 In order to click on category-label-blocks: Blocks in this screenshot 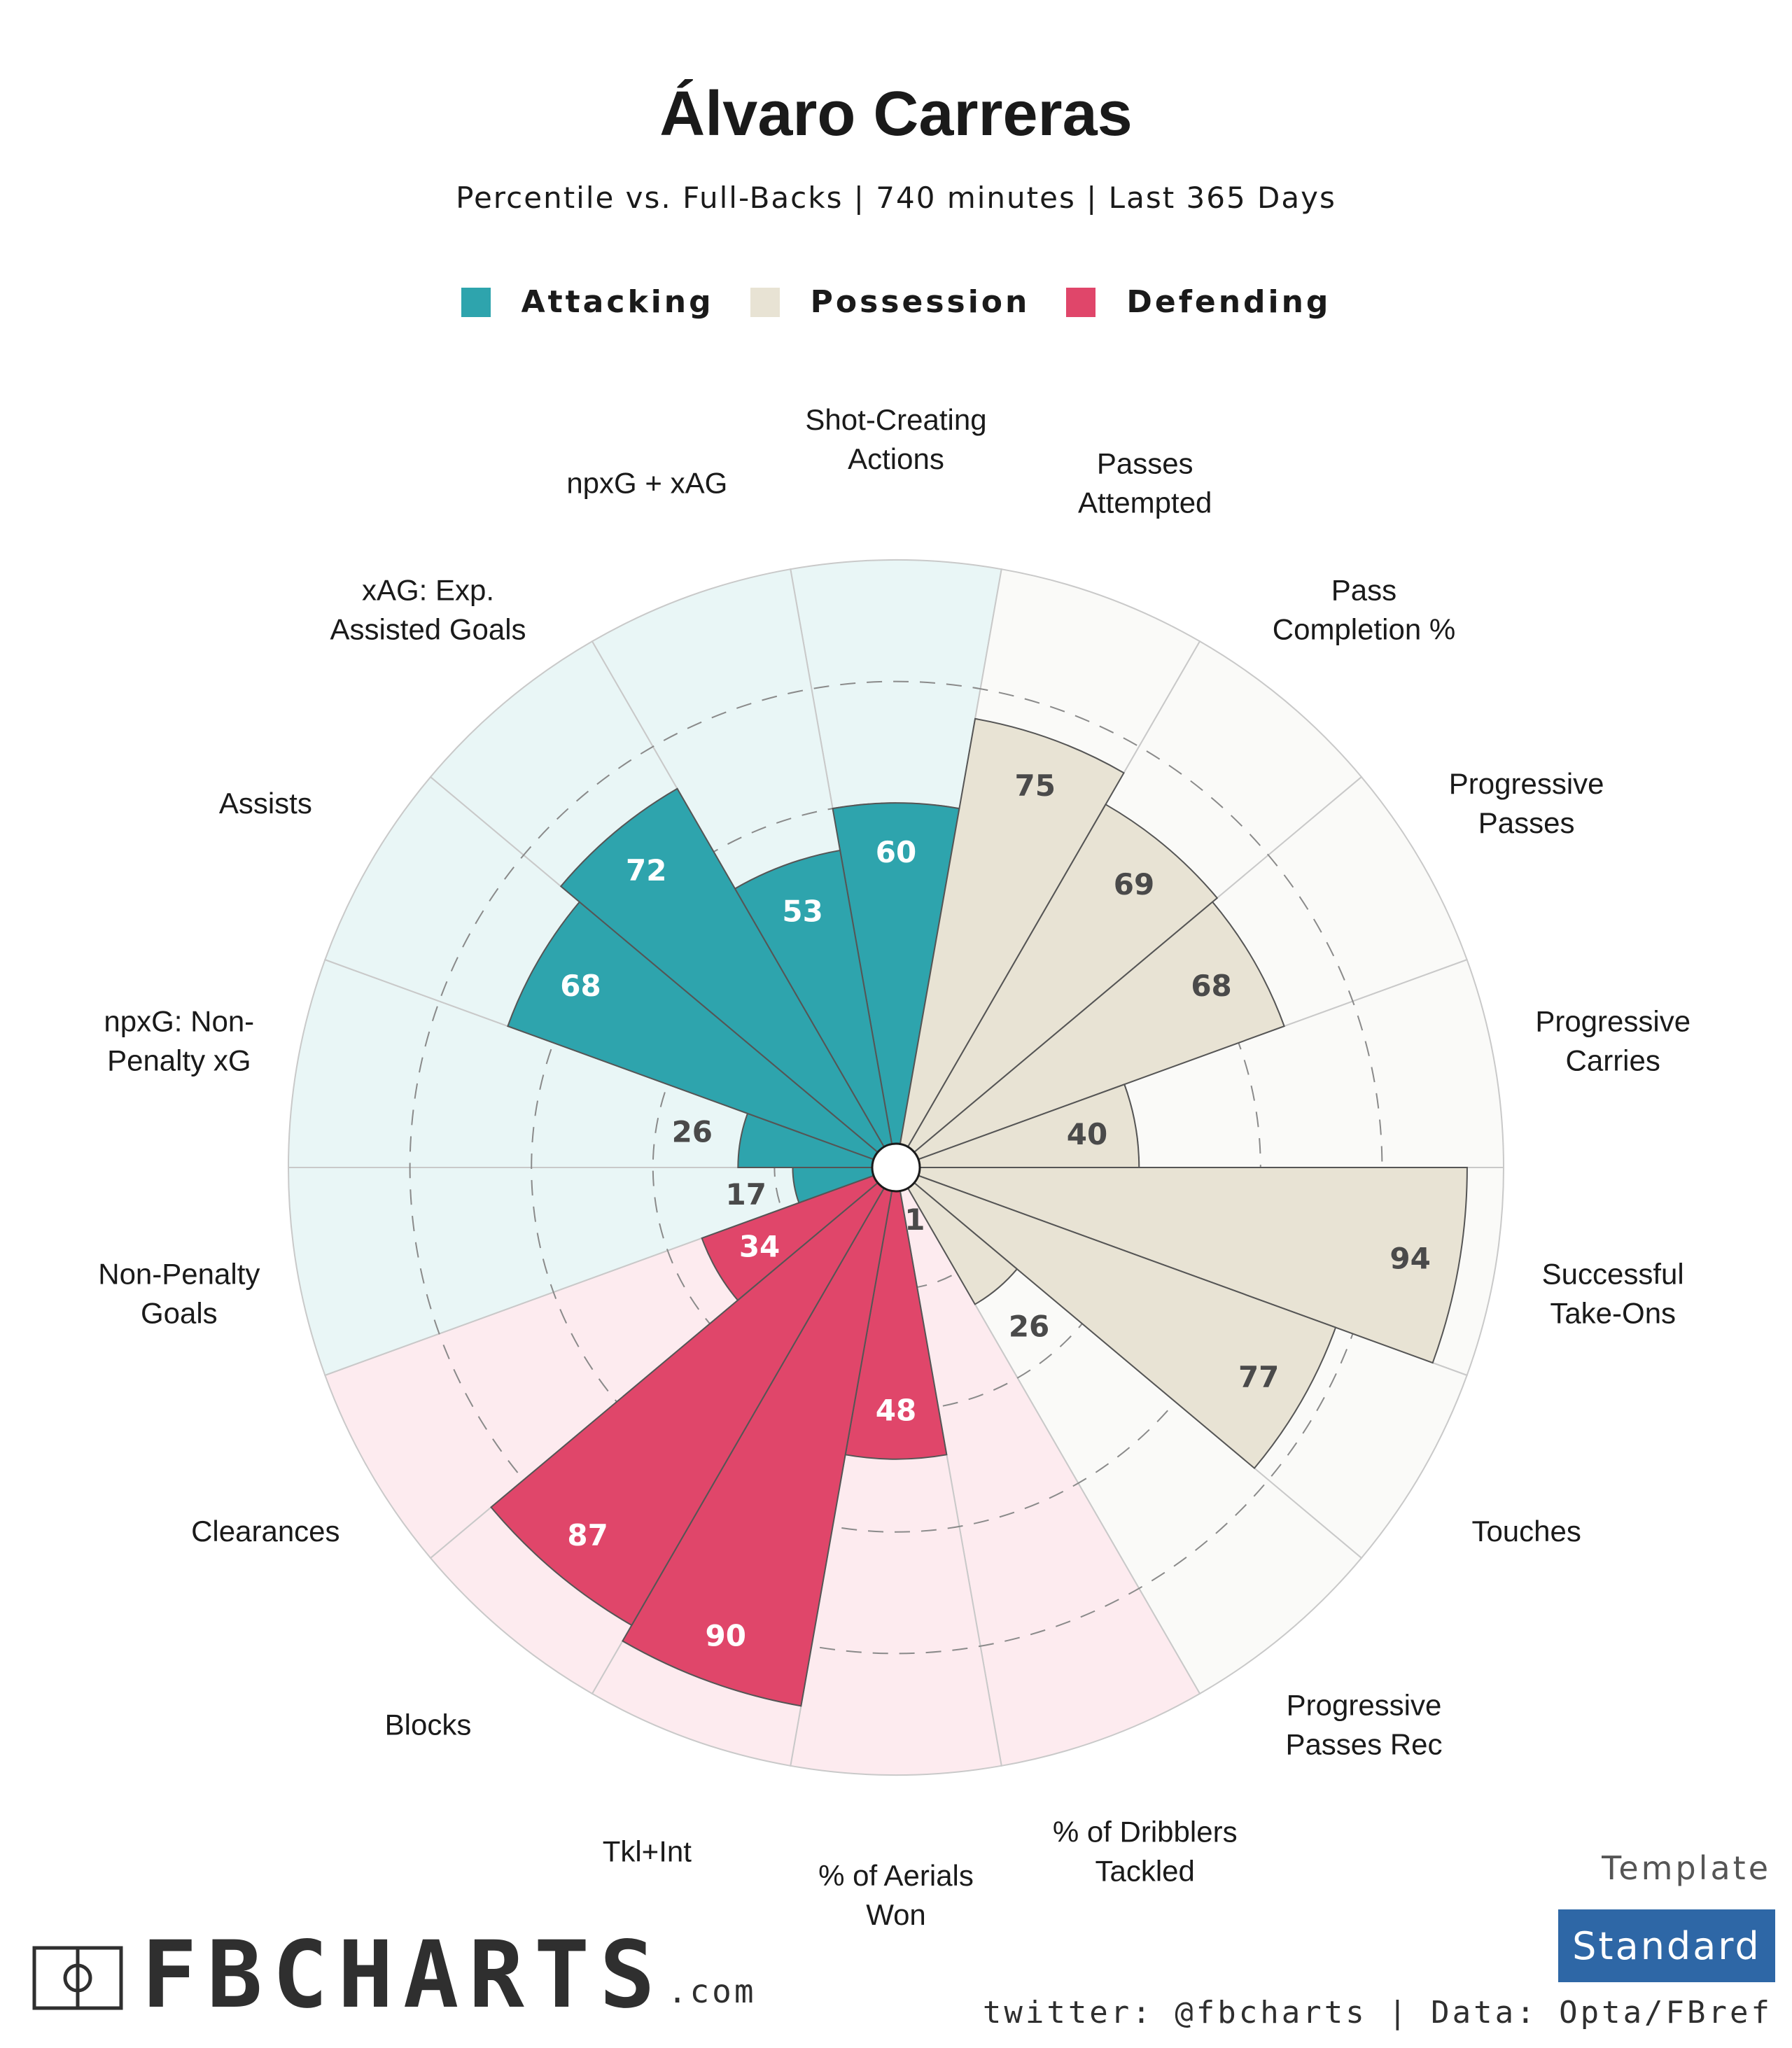, I will do `click(428, 1725)`.